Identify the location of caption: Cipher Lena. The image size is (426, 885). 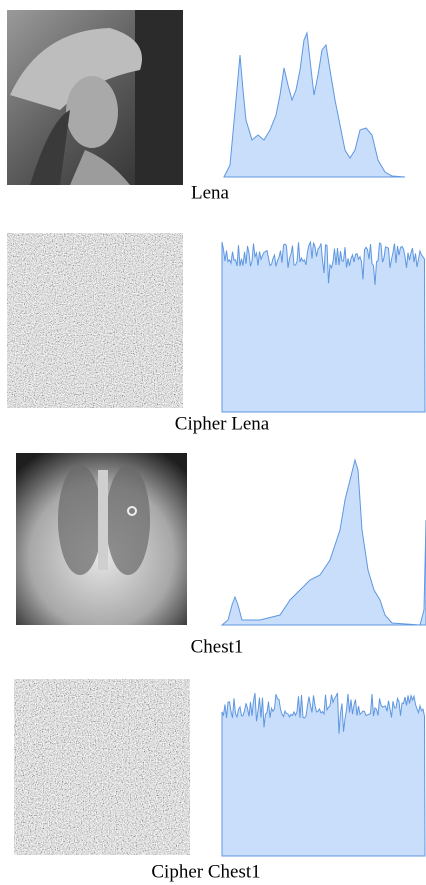
(222, 423).